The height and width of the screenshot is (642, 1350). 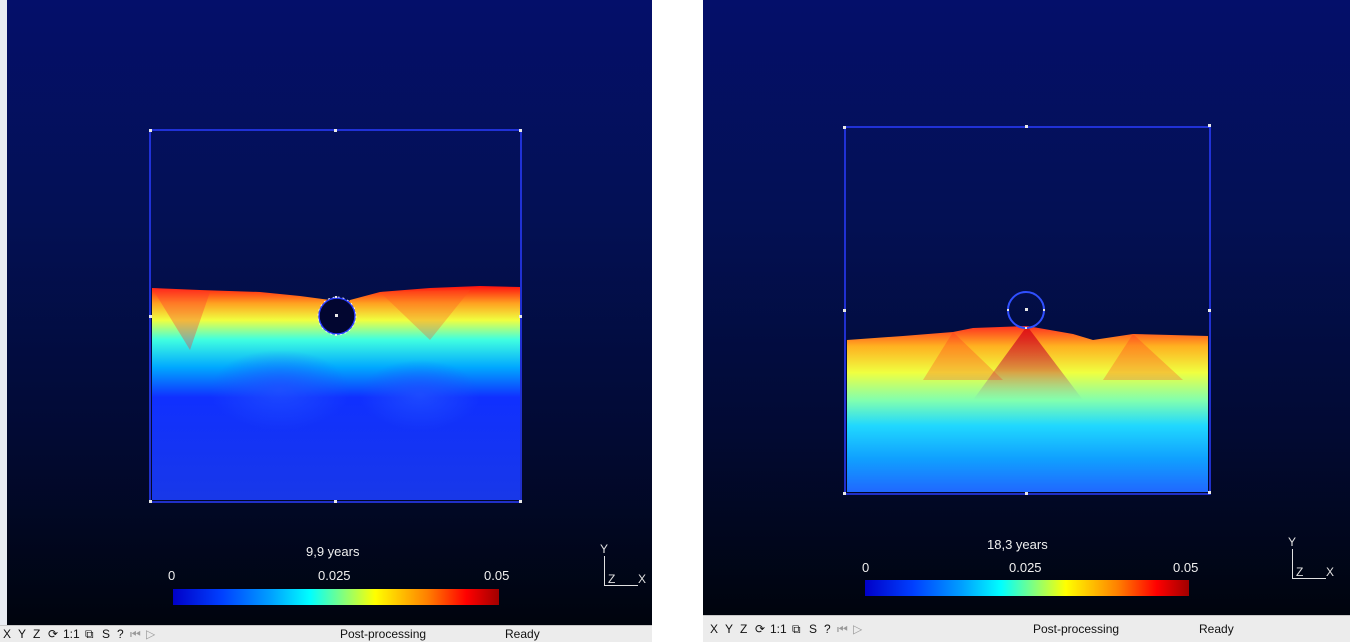 I want to click on saturation-field, so click(x=1027, y=409).